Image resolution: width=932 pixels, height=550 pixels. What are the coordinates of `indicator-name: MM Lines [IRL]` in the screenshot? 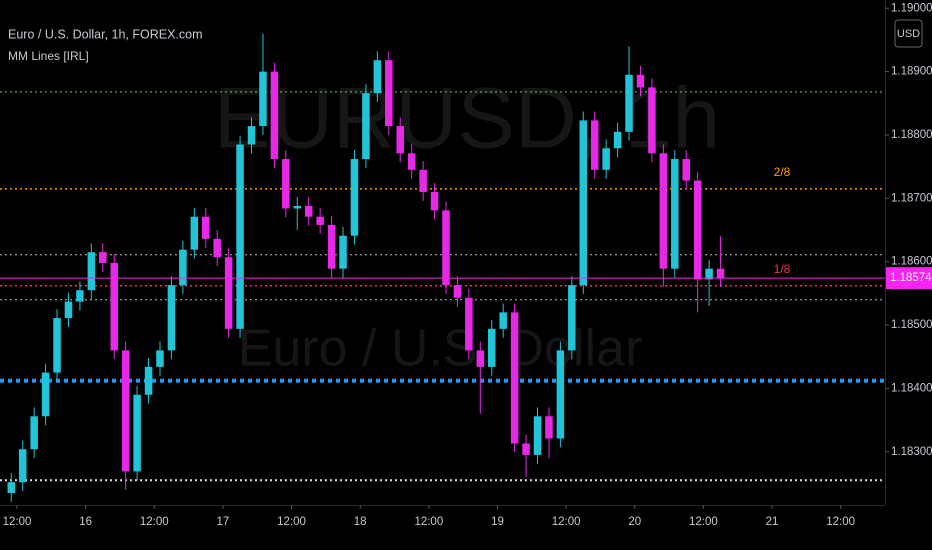 It's located at (48, 56).